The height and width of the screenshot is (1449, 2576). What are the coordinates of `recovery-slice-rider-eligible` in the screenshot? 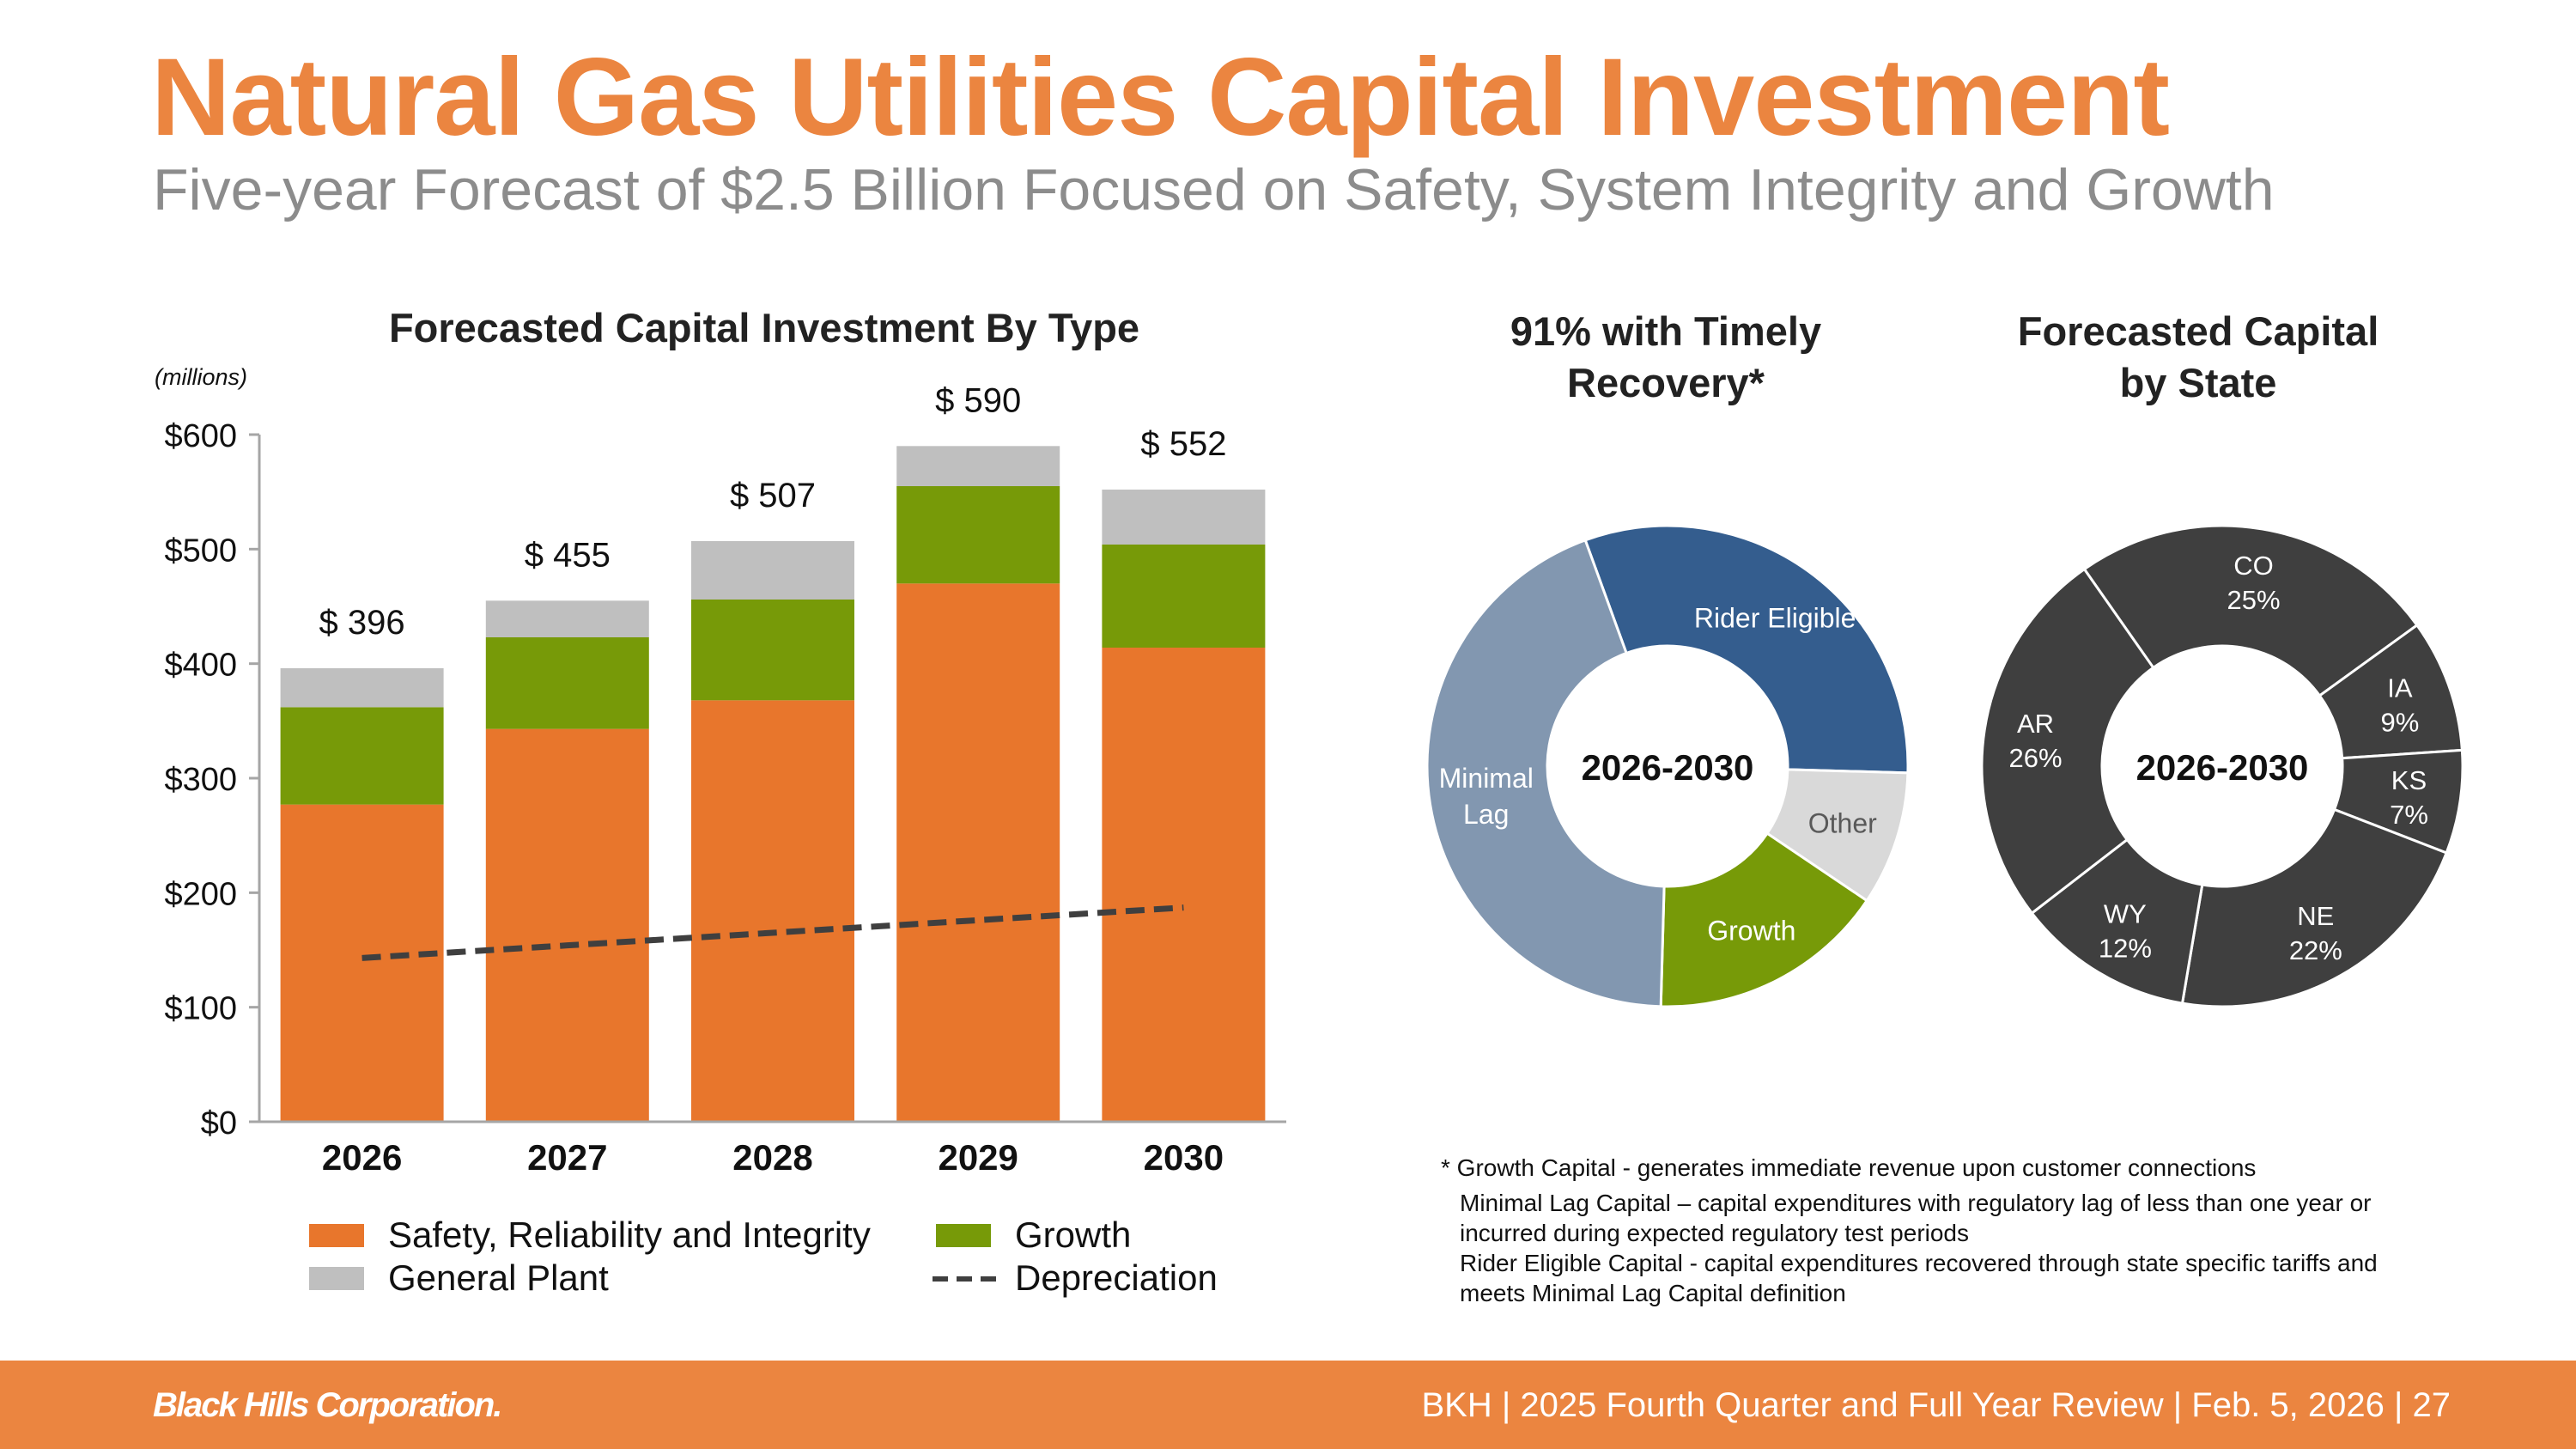 It's located at (1747, 649).